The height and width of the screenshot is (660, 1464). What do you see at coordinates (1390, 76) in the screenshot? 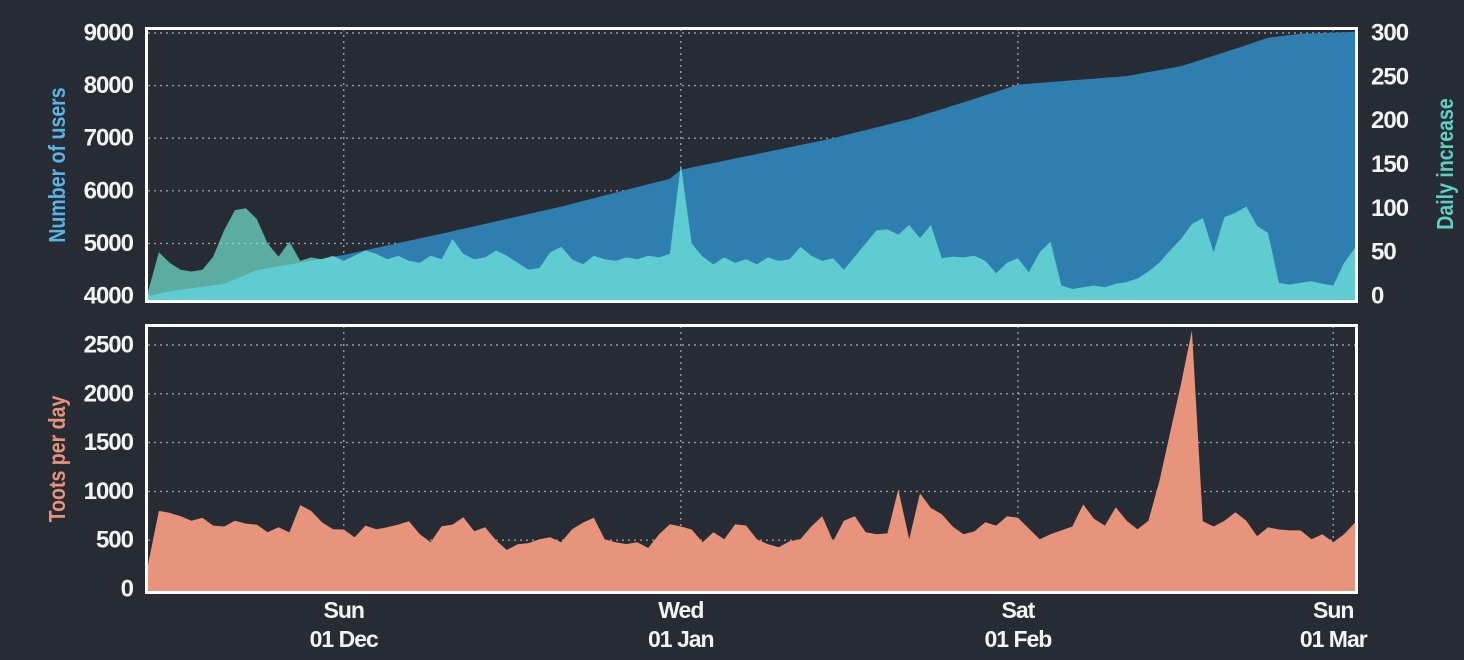
I see `tick-label: 250` at bounding box center [1390, 76].